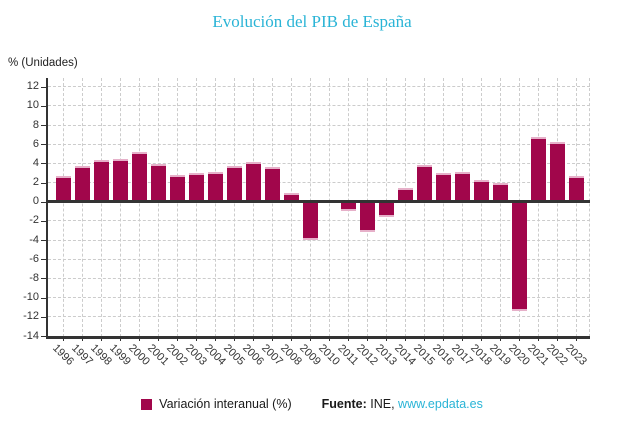  What do you see at coordinates (225, 404) in the screenshot?
I see `legend-label: Variación interanual (%)` at bounding box center [225, 404].